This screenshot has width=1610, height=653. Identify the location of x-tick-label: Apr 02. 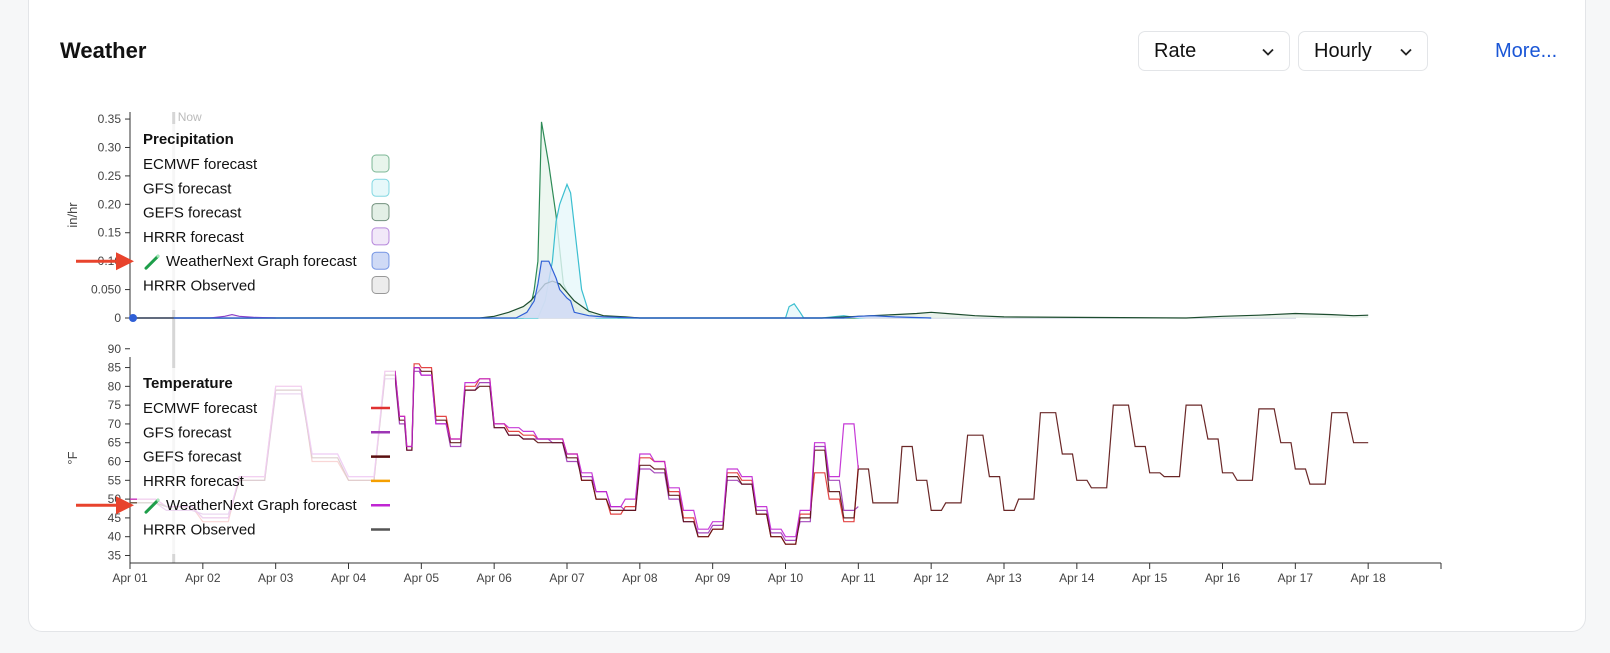
(203, 578).